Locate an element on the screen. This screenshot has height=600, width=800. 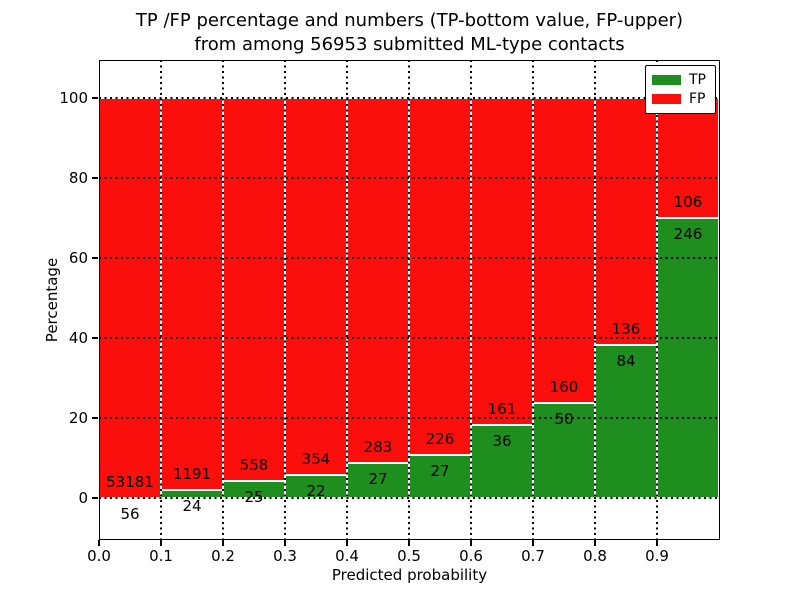
tp-count-label: 50 is located at coordinates (564, 418).